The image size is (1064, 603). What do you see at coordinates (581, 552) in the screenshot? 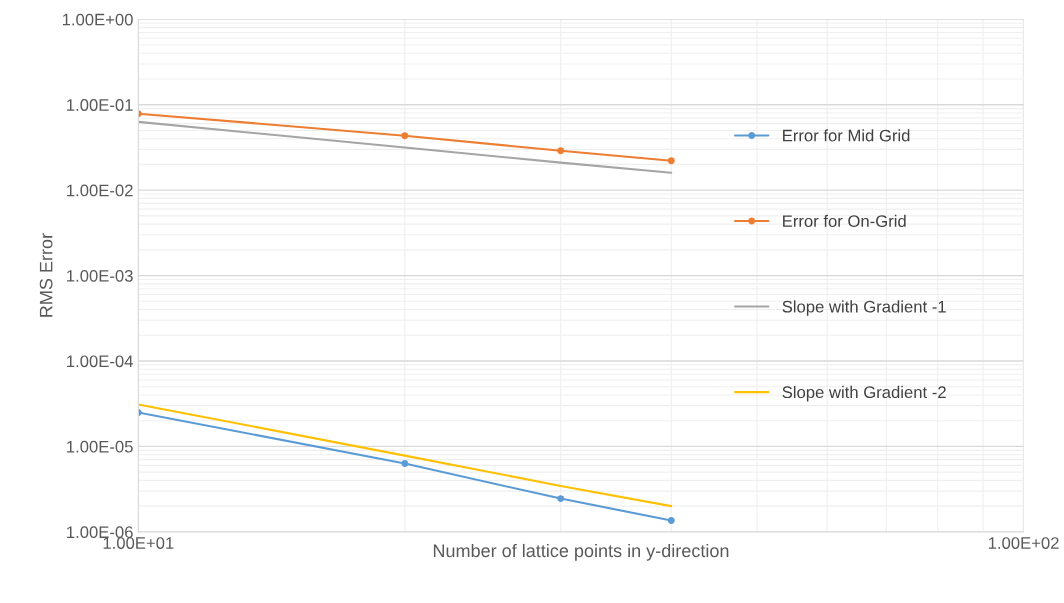
I see `x-axis-title: Number of lattice points in y-direction` at bounding box center [581, 552].